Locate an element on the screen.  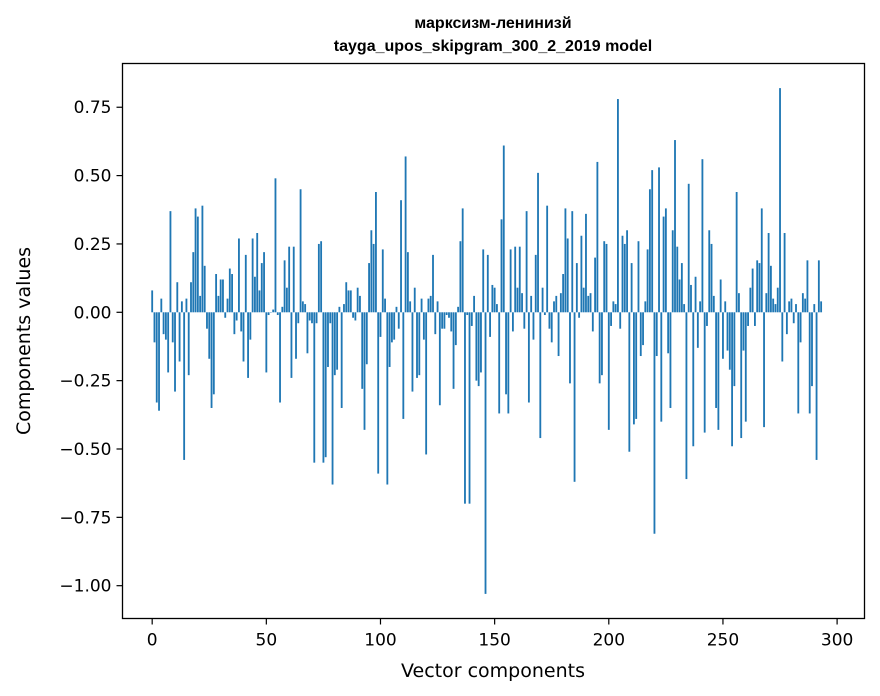
y-tick-label: 0.75 is located at coordinates (93, 108).